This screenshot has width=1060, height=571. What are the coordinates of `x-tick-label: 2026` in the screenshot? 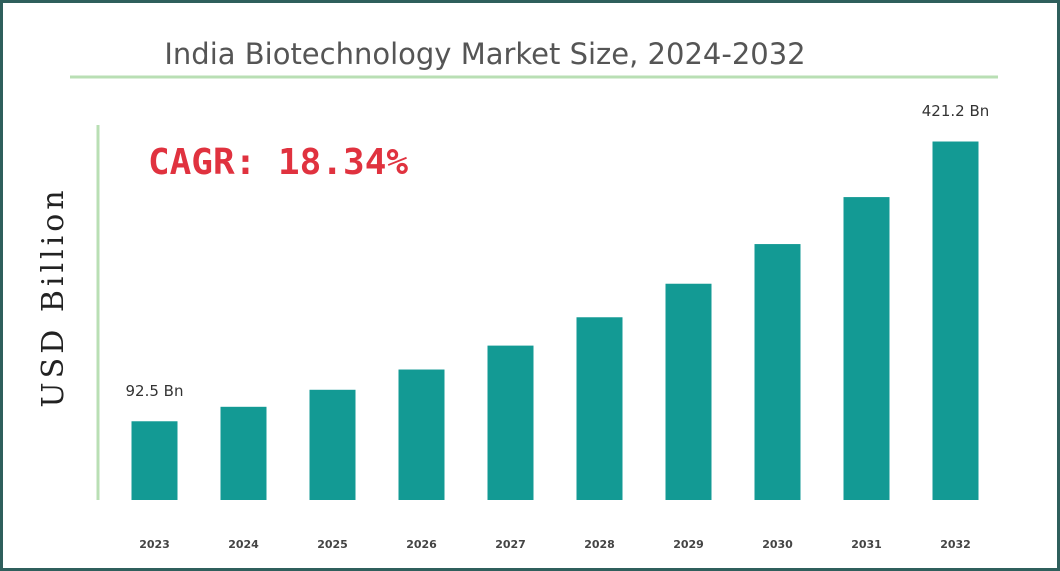 It's located at (421, 544).